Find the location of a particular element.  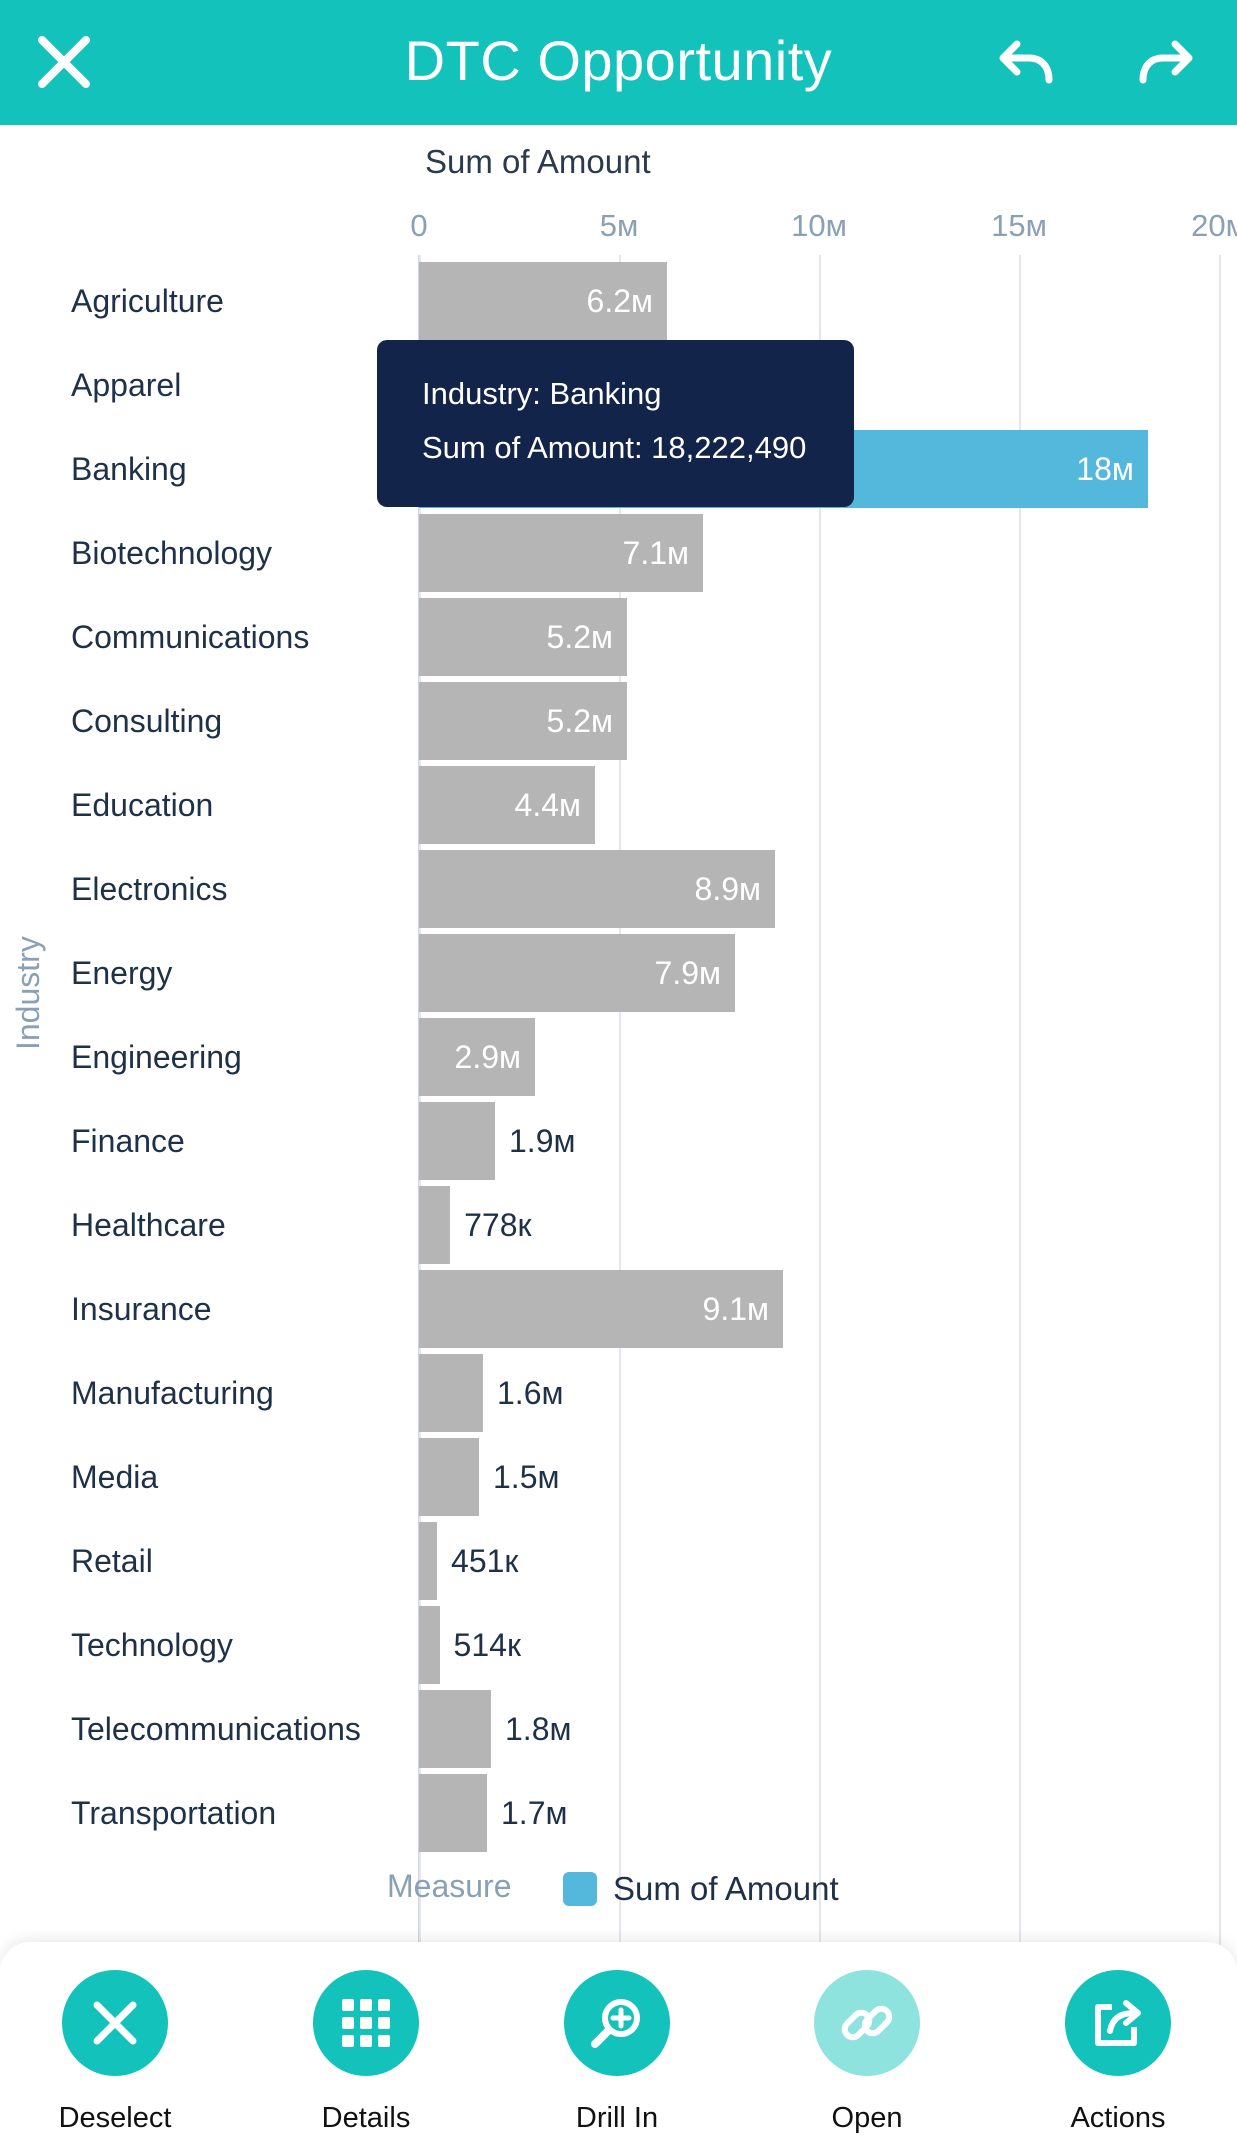

x-tick-label: 0 is located at coordinates (419, 225).